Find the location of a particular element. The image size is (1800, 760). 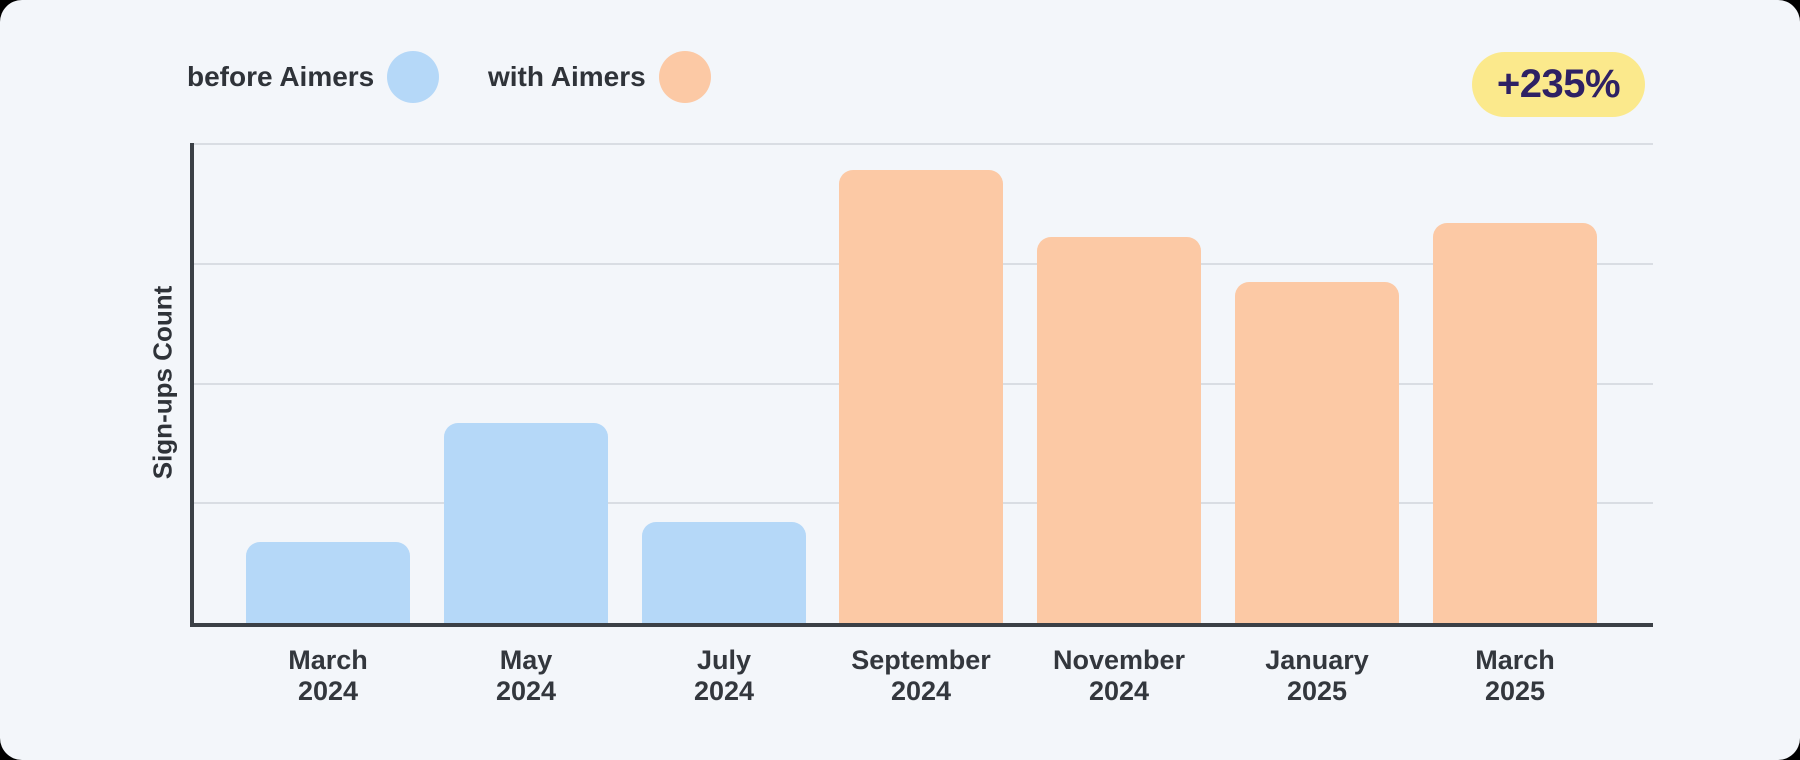

bar-september-2024 is located at coordinates (921, 396).